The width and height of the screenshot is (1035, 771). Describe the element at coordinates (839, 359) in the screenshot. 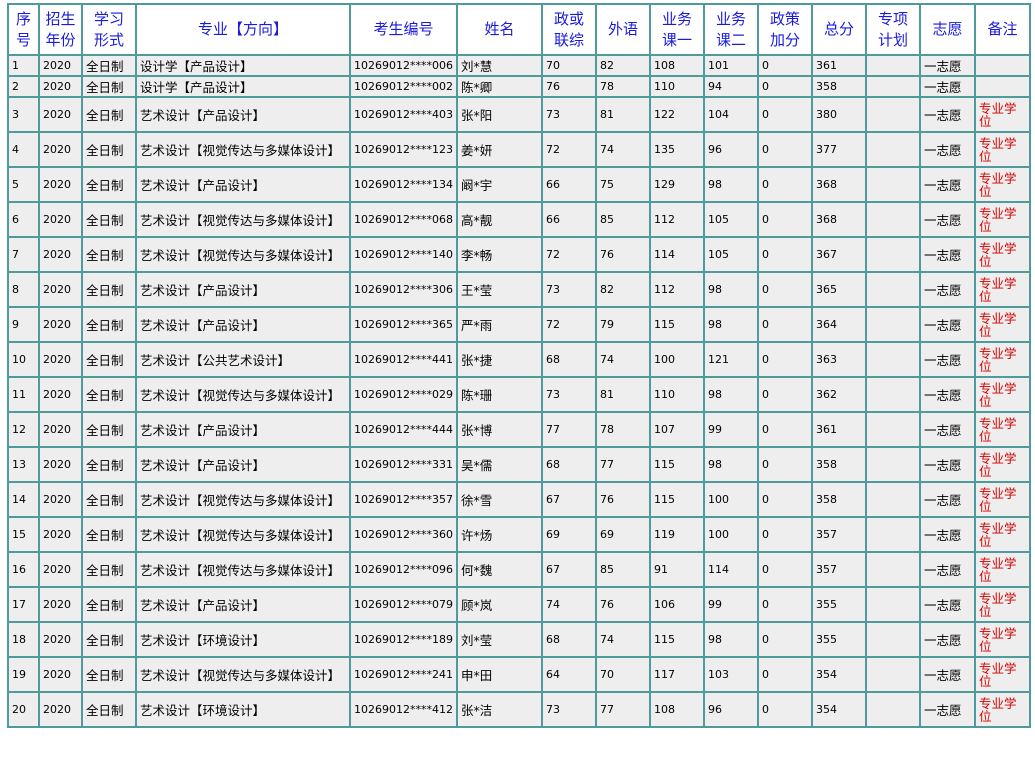

I see `cell-total: 363` at that location.